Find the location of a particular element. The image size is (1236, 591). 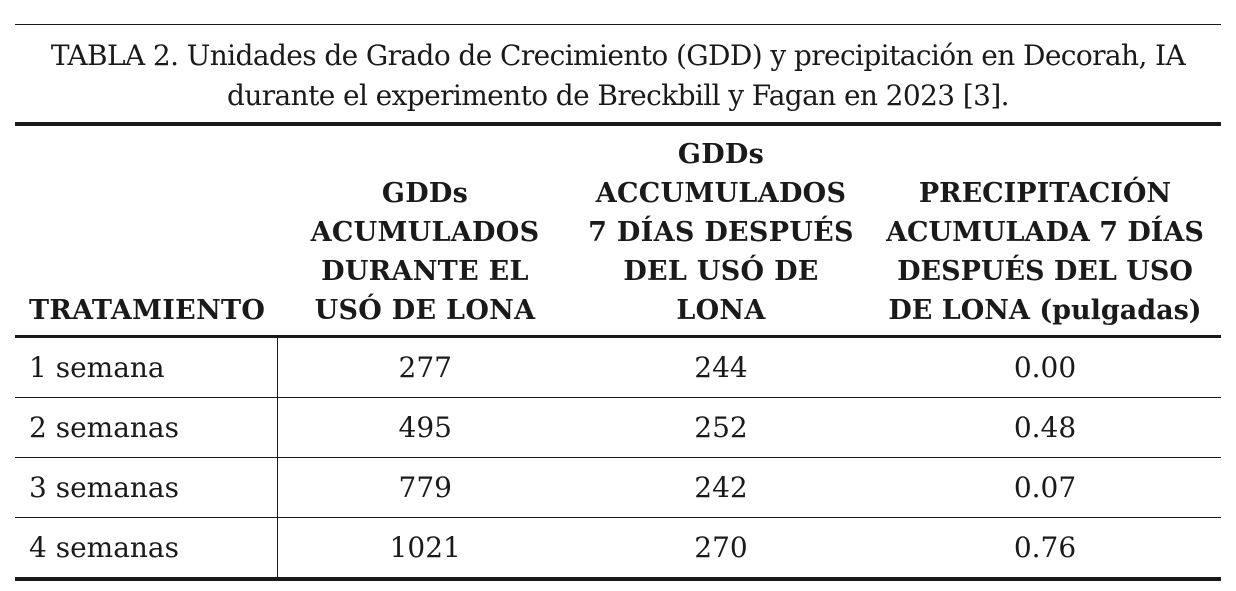

header-line: DE LONA (pulgadas) is located at coordinates (1045, 310).